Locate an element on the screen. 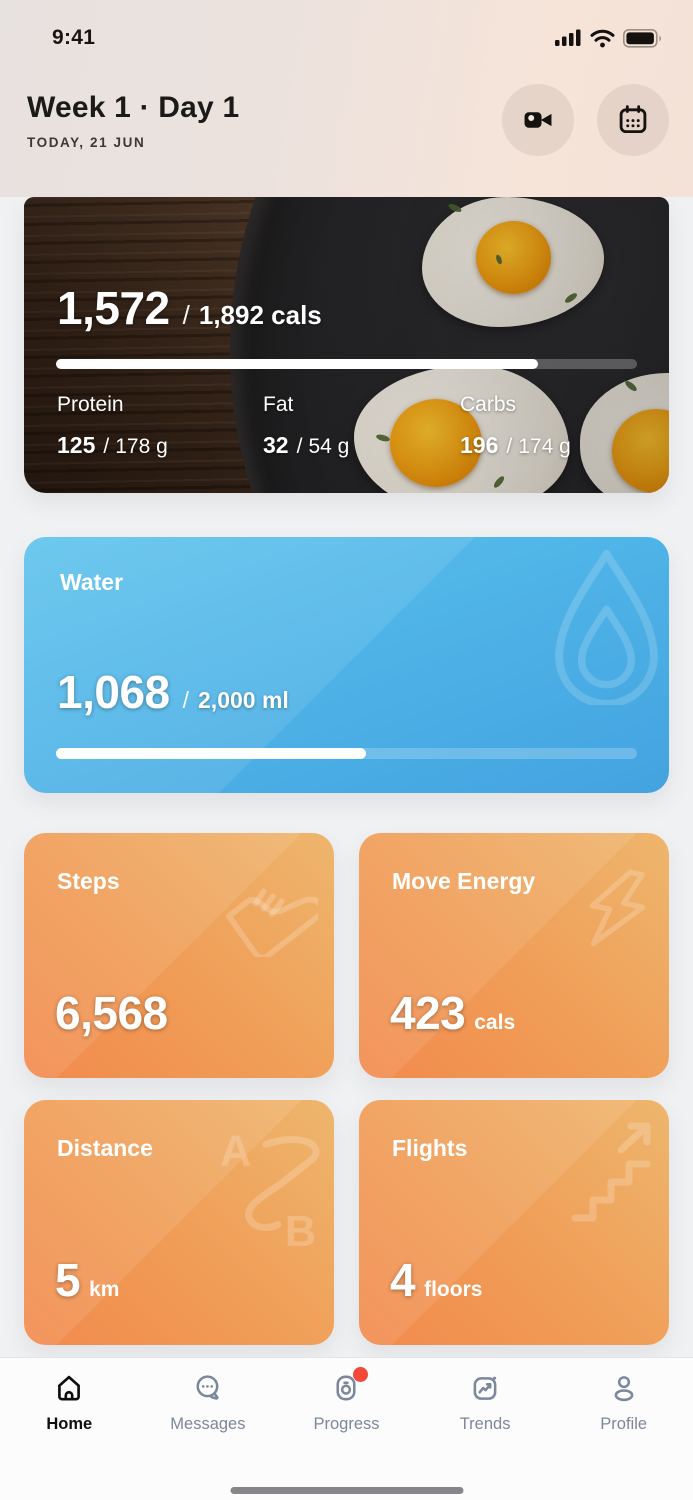  tab-label: Home is located at coordinates (69, 1424).